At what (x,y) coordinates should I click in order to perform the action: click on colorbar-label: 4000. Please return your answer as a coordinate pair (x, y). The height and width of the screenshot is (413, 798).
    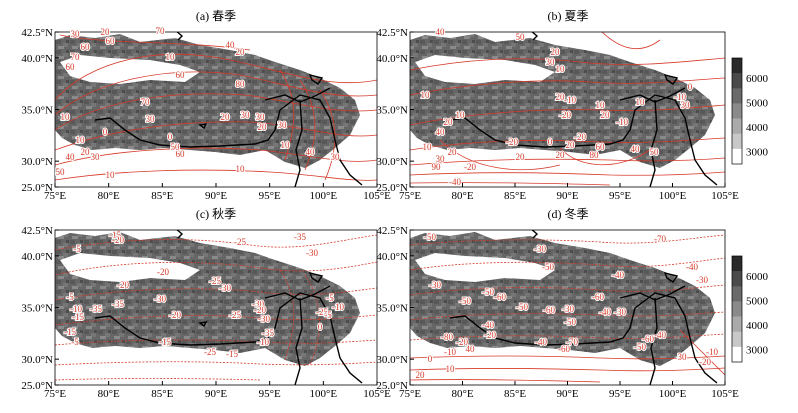
    Looking at the image, I should click on (757, 326).